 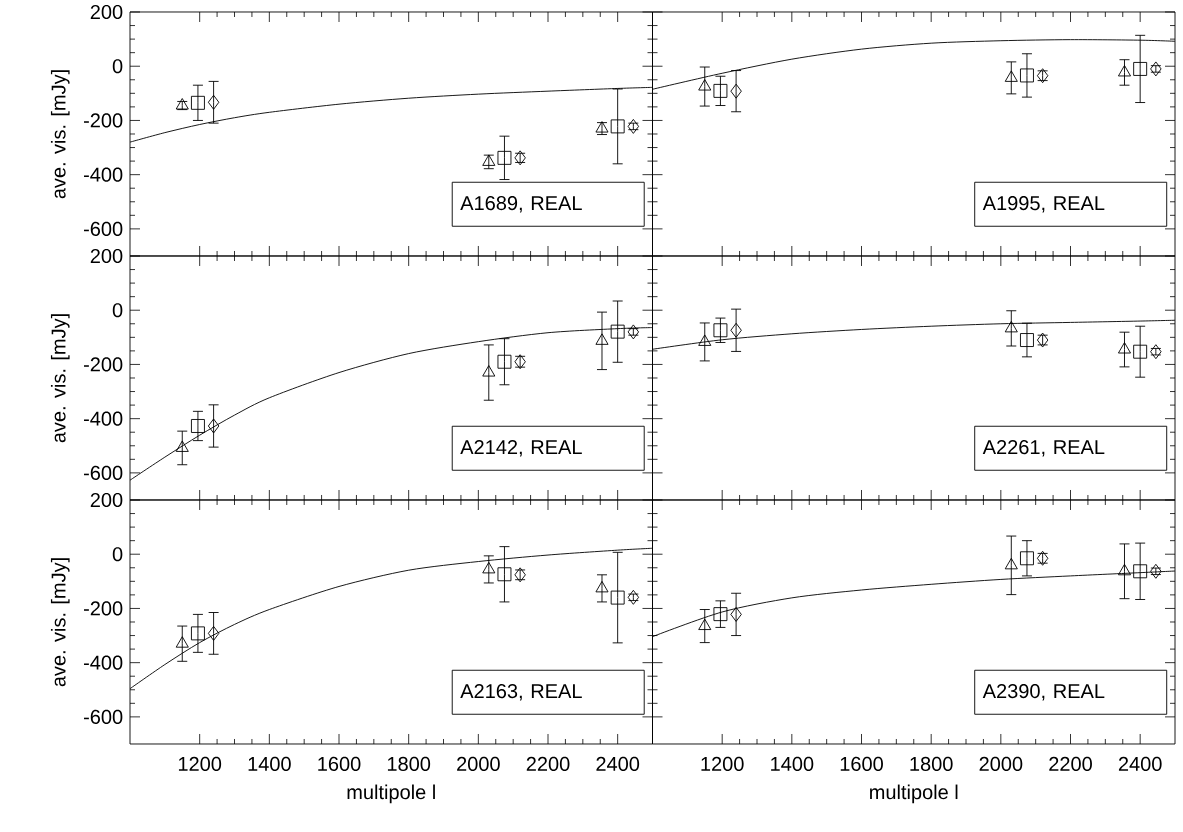 I want to click on annotation: A2163, REAL, so click(x=521, y=692).